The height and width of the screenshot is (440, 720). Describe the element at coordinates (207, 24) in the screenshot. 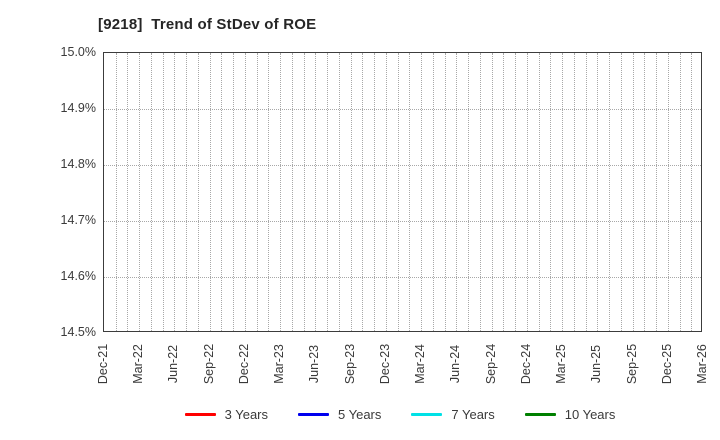

I see `chart-title: [9218] Trend of StDev of ROE` at that location.